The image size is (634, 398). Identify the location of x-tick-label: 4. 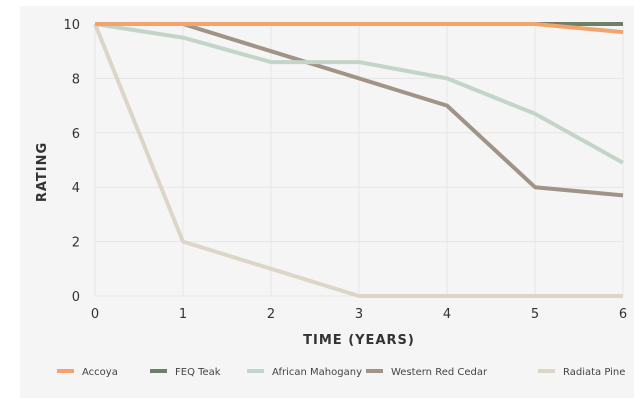
(447, 314).